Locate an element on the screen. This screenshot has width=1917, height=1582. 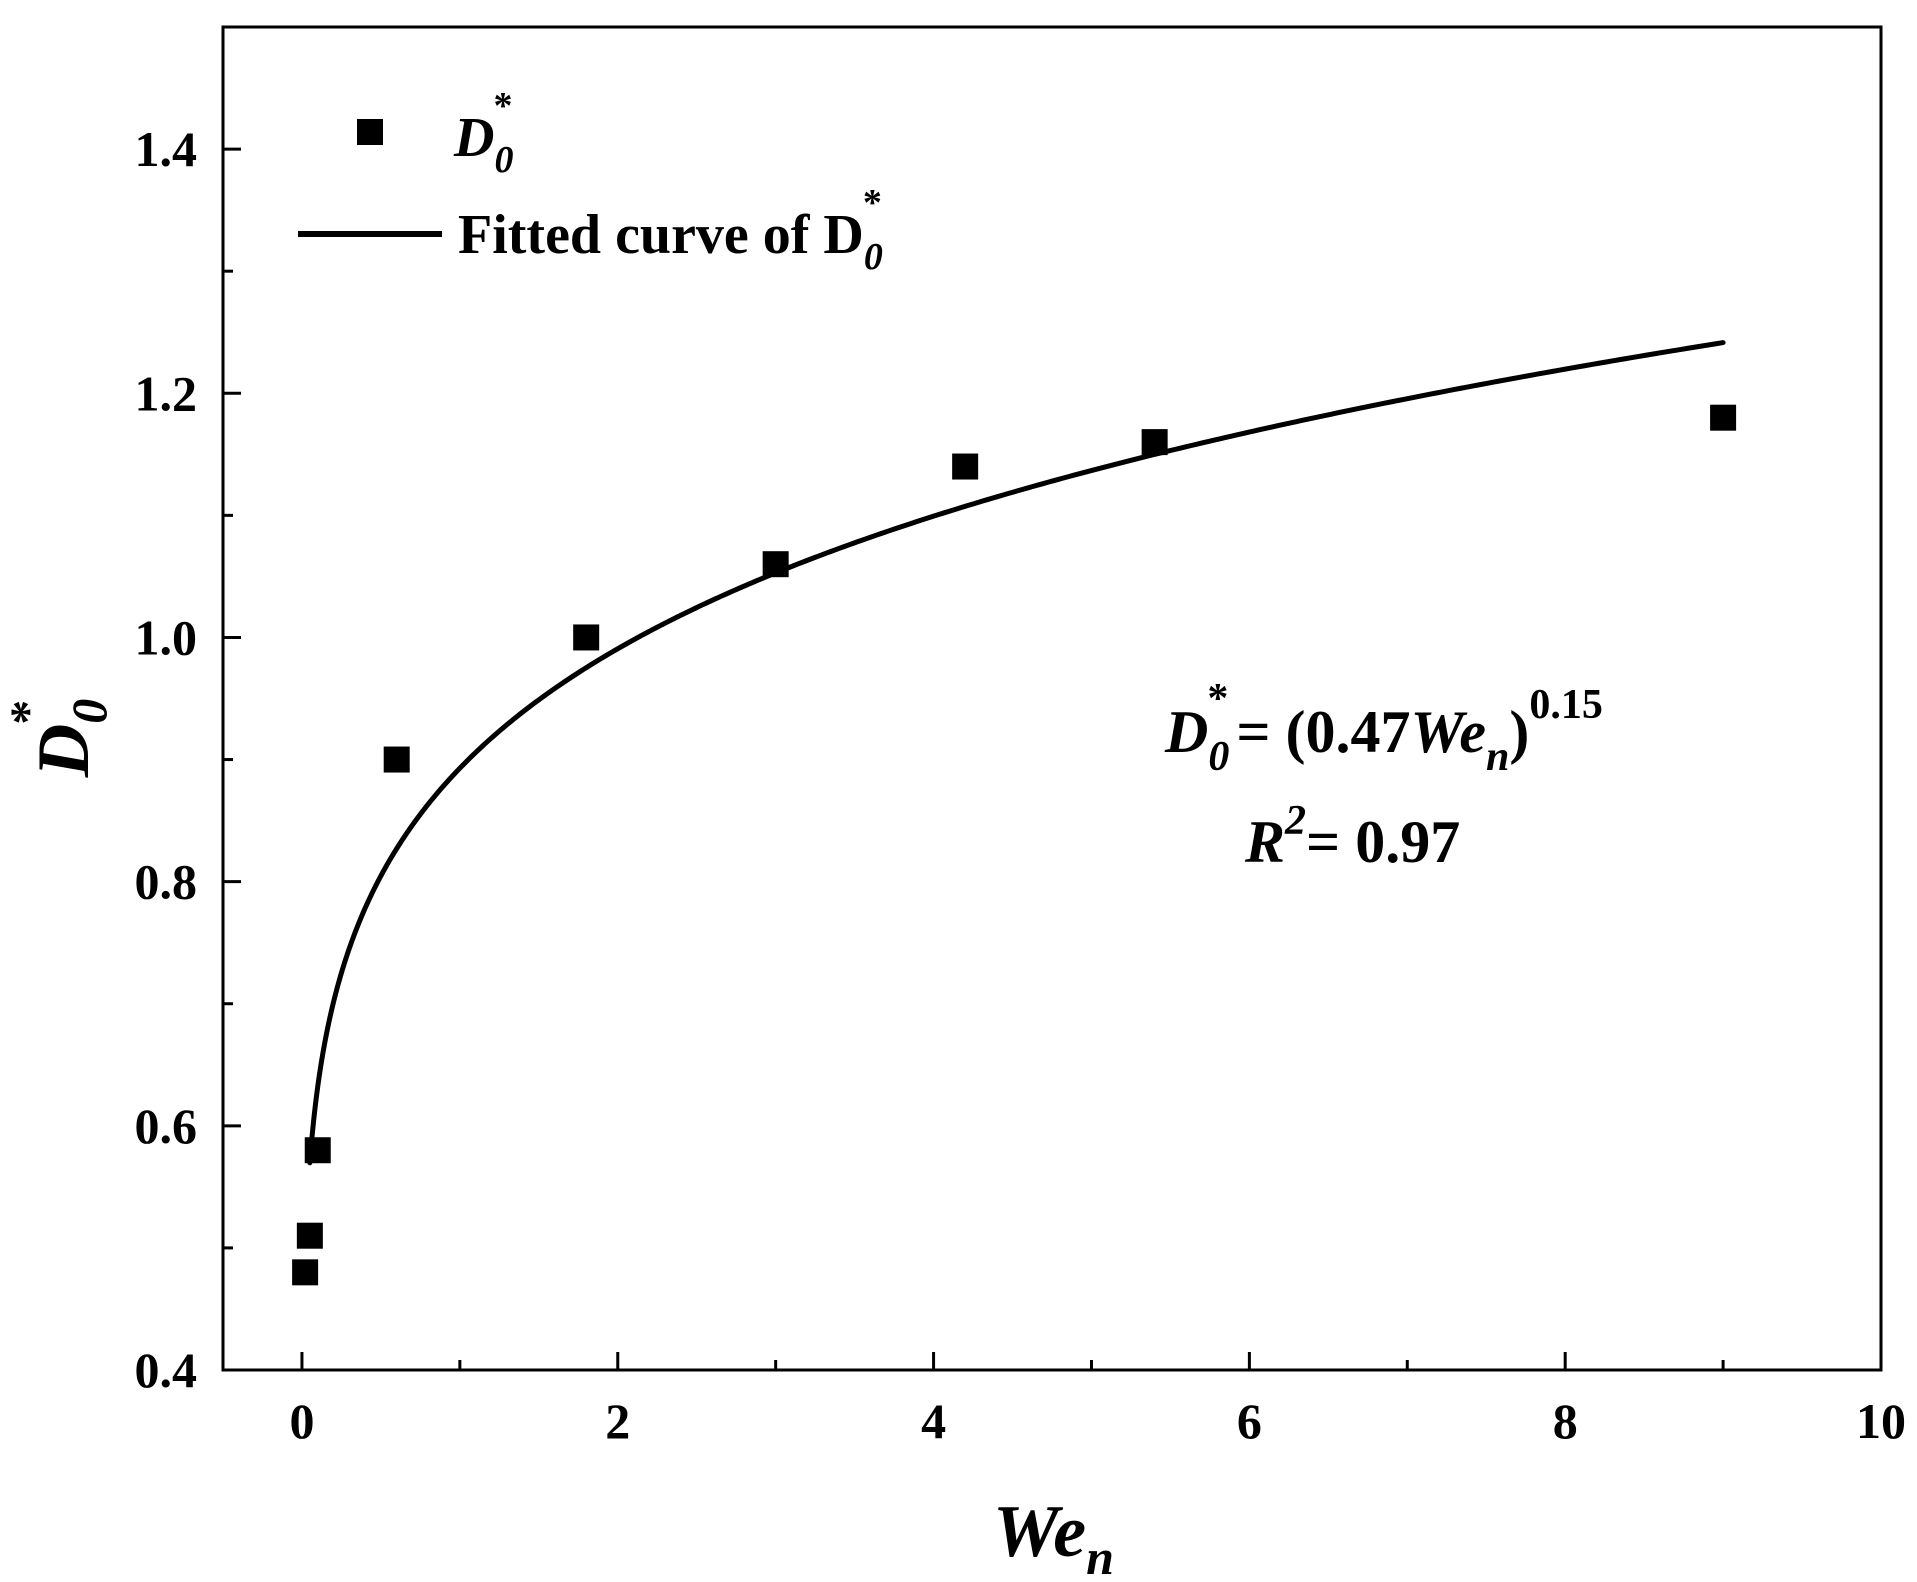
legend: D0* Fitted curve of D0* is located at coordinates (590, 181).